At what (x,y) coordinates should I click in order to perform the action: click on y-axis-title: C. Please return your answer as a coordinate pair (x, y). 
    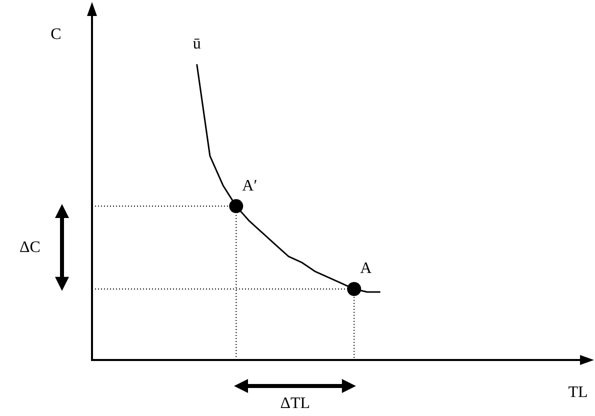
    Looking at the image, I should click on (56, 35).